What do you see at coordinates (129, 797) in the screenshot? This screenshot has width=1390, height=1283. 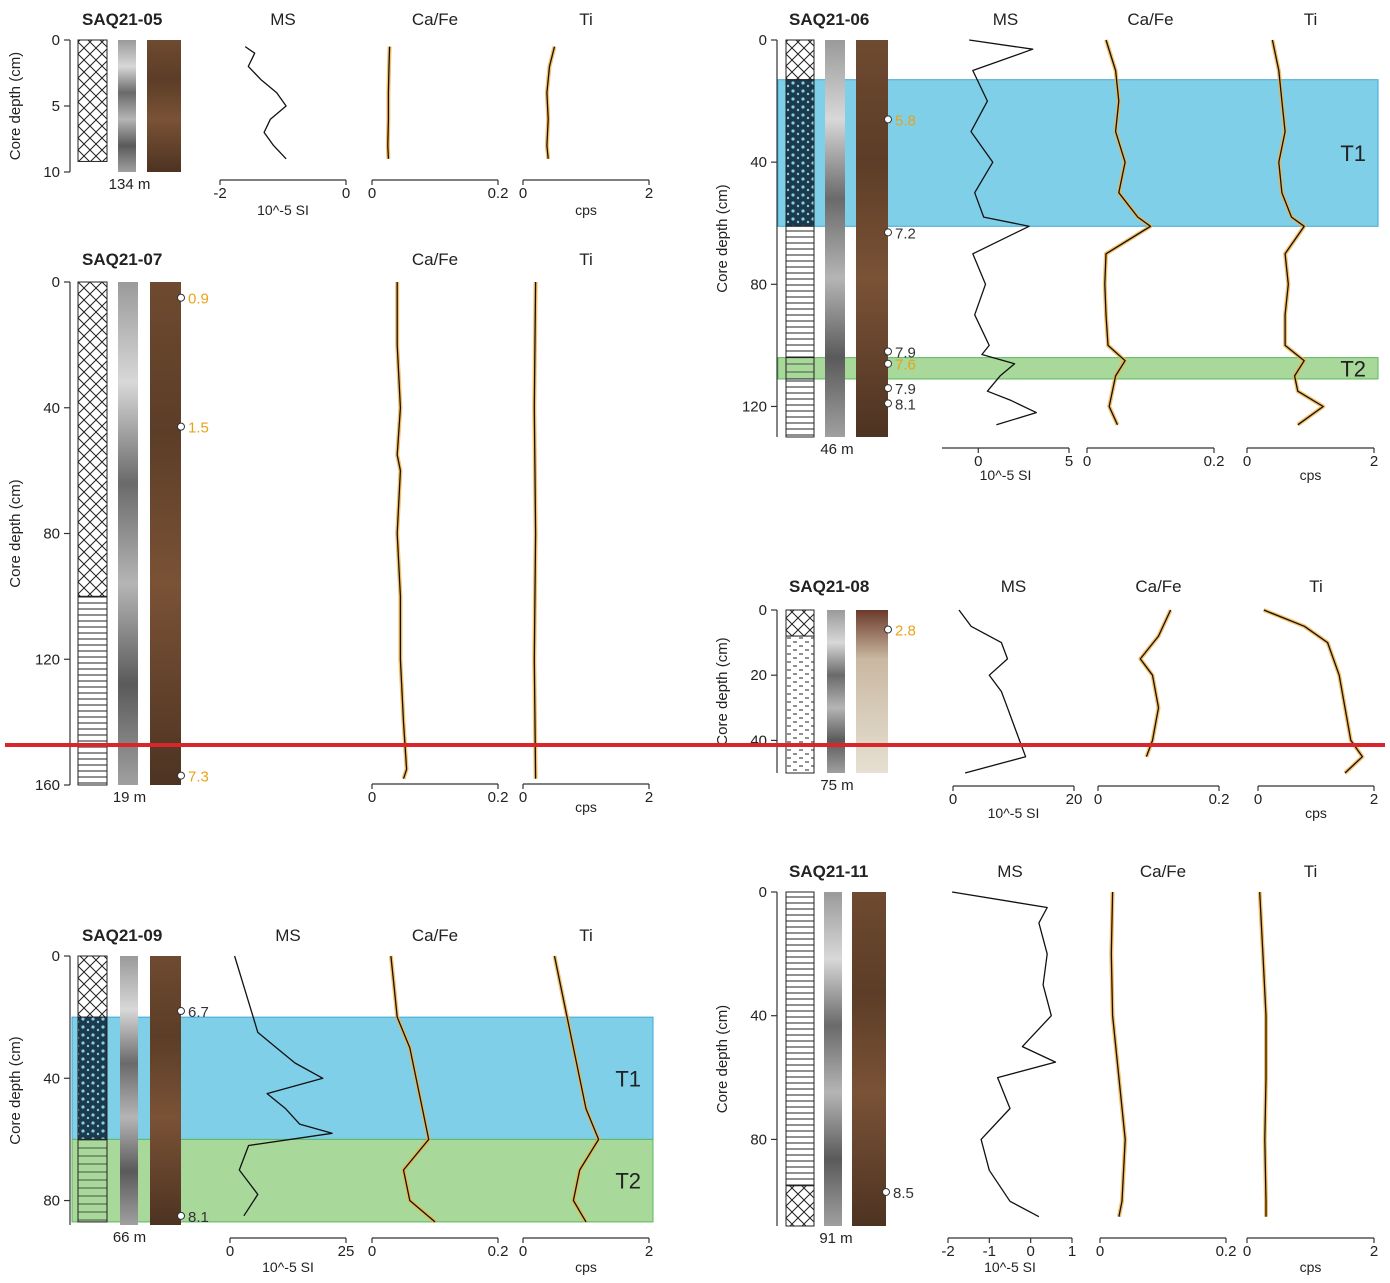 I see `water-depth-label: 19 m` at bounding box center [129, 797].